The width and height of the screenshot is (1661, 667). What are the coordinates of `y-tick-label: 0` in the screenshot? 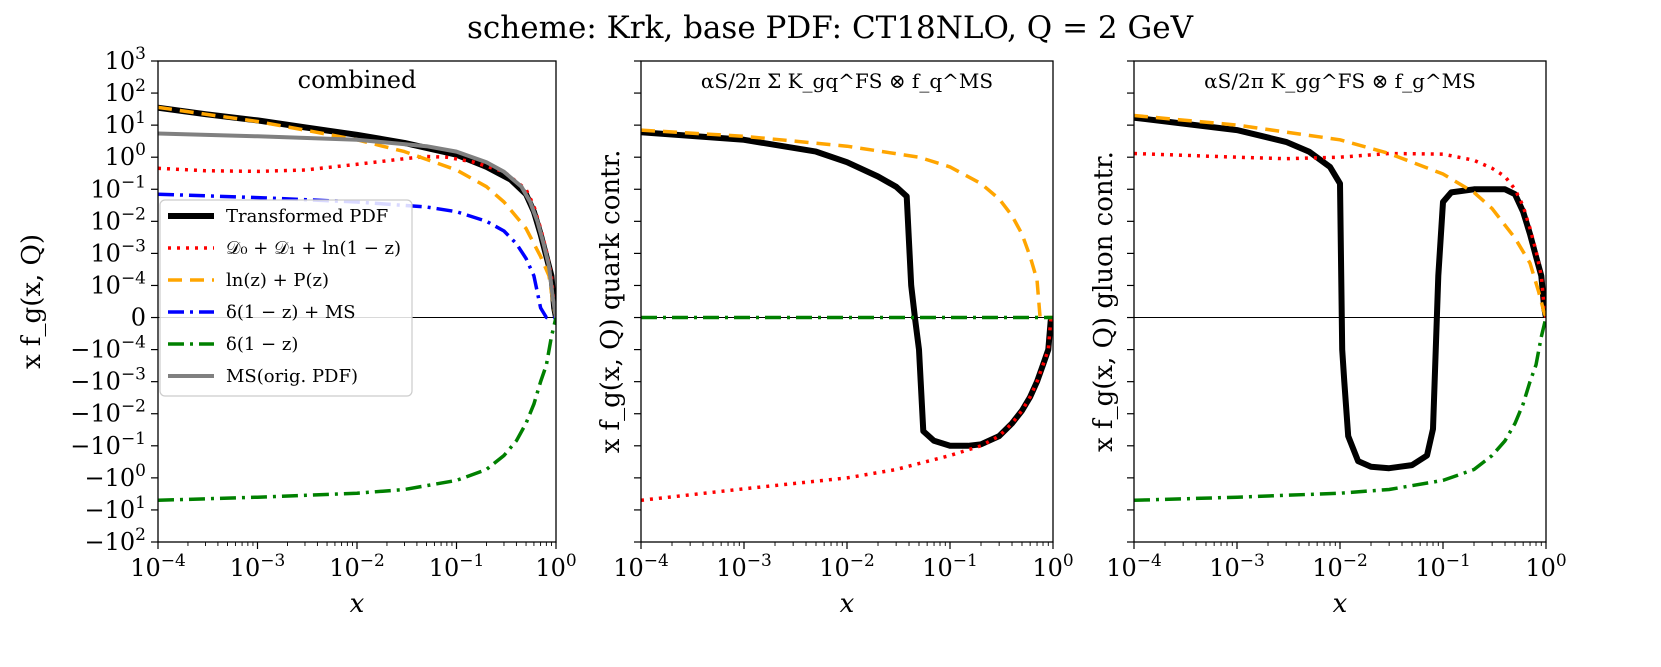 It's located at (138, 318).